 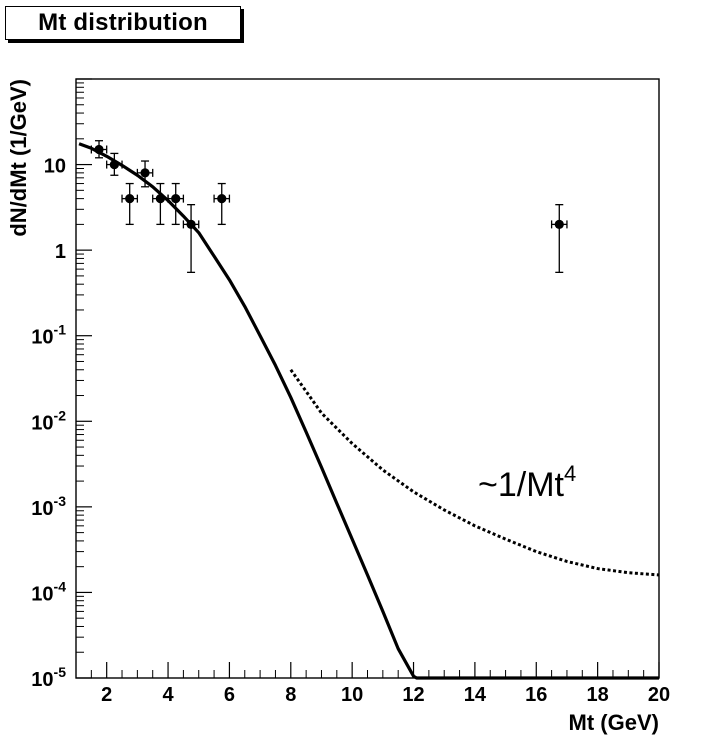 What do you see at coordinates (614, 722) in the screenshot?
I see `x-axis-title: Mt (GeV)` at bounding box center [614, 722].